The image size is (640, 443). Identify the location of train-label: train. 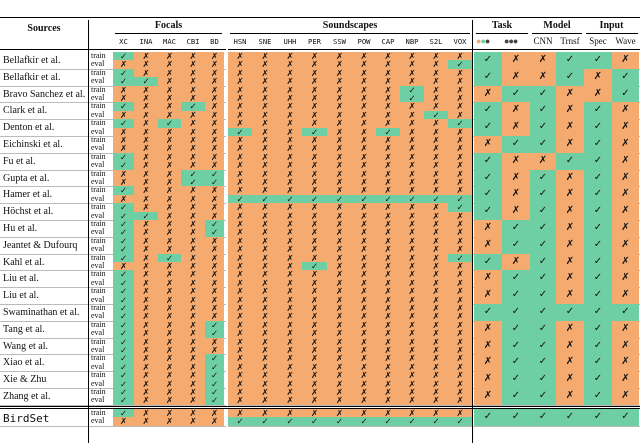
(98, 139).